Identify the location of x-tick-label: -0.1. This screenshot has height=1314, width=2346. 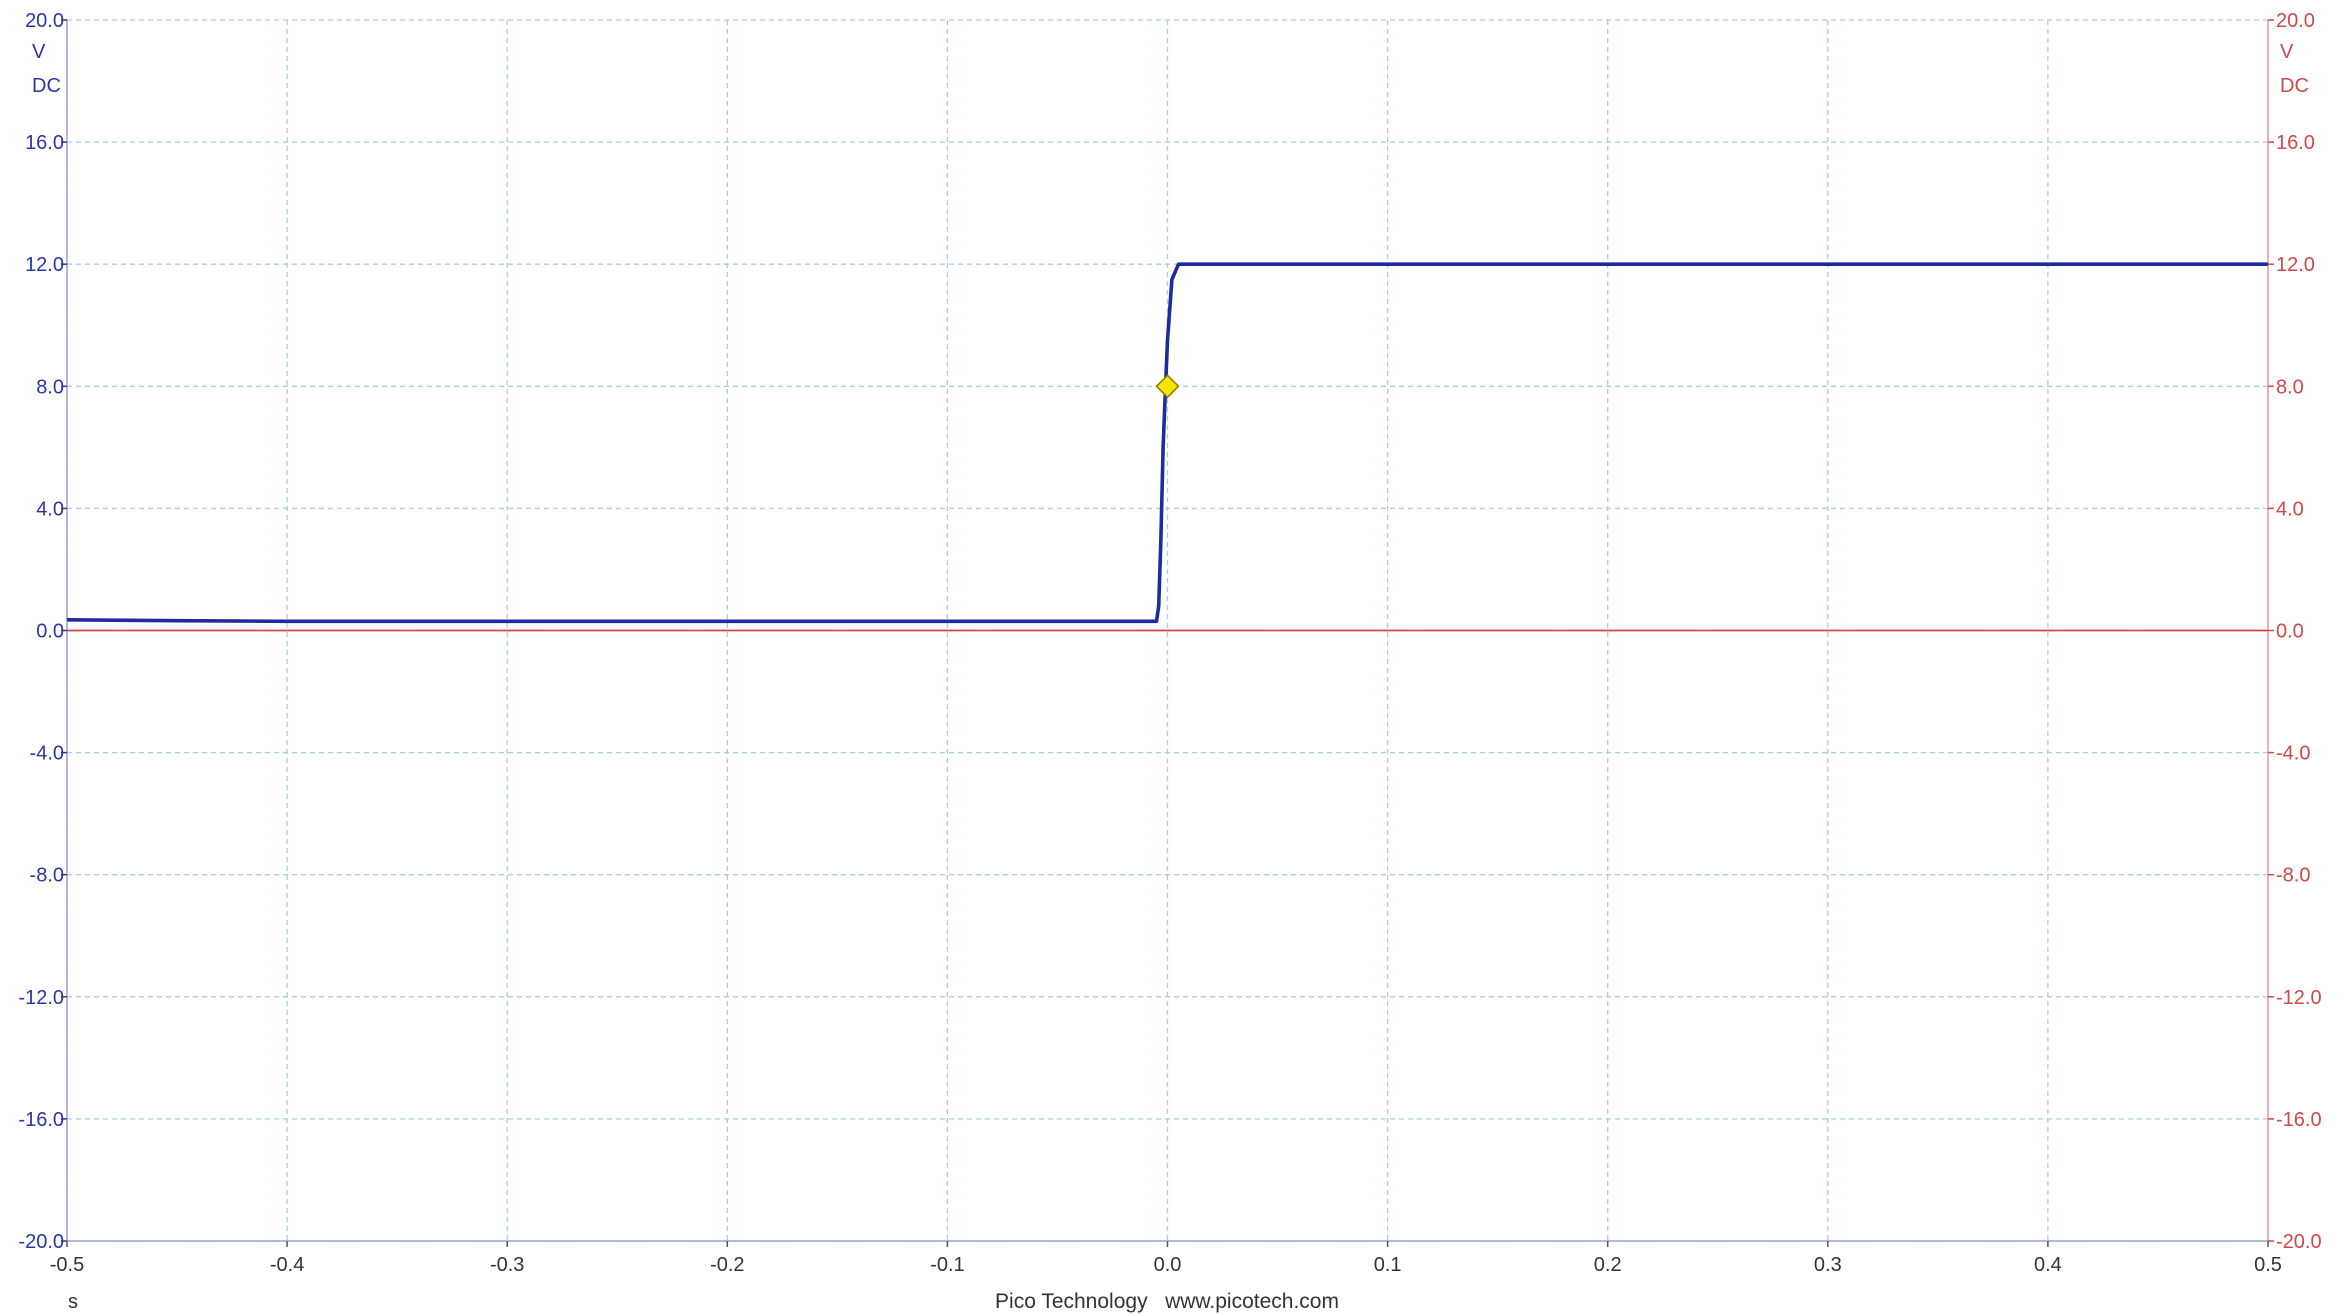
(947, 1265).